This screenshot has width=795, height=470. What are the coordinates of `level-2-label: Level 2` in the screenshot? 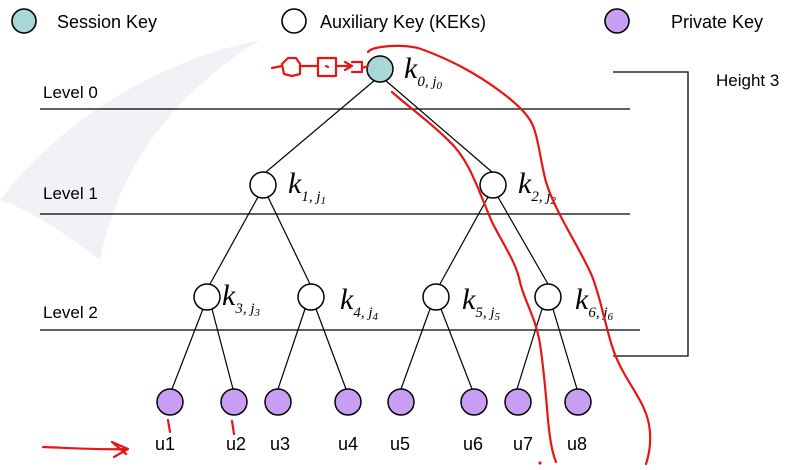 It's located at (70, 312).